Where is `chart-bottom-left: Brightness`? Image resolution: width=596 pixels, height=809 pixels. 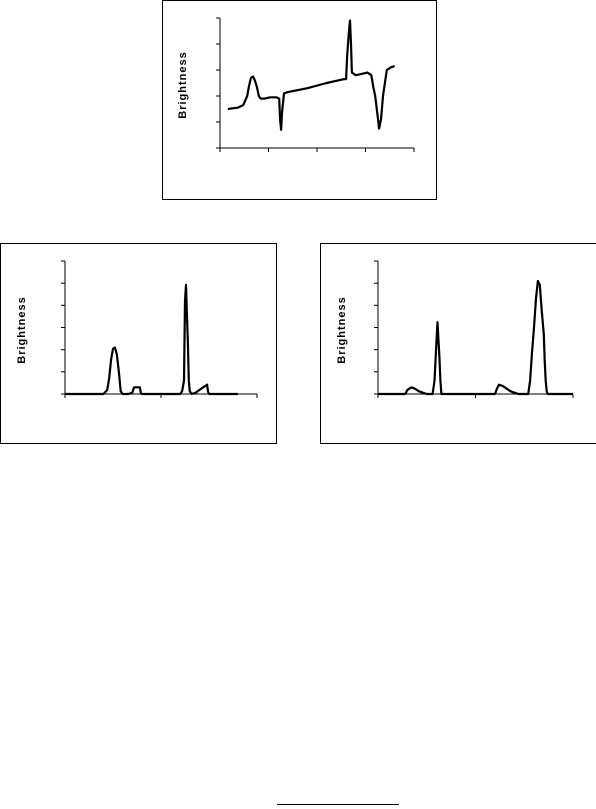 chart-bottom-left: Brightness is located at coordinates (137, 329).